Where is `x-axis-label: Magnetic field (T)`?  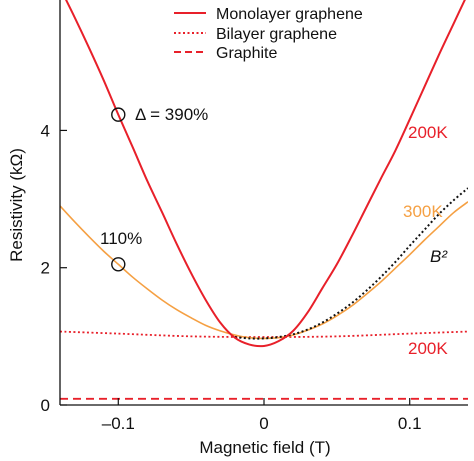 x-axis-label: Magnetic field (T) is located at coordinates (264, 447).